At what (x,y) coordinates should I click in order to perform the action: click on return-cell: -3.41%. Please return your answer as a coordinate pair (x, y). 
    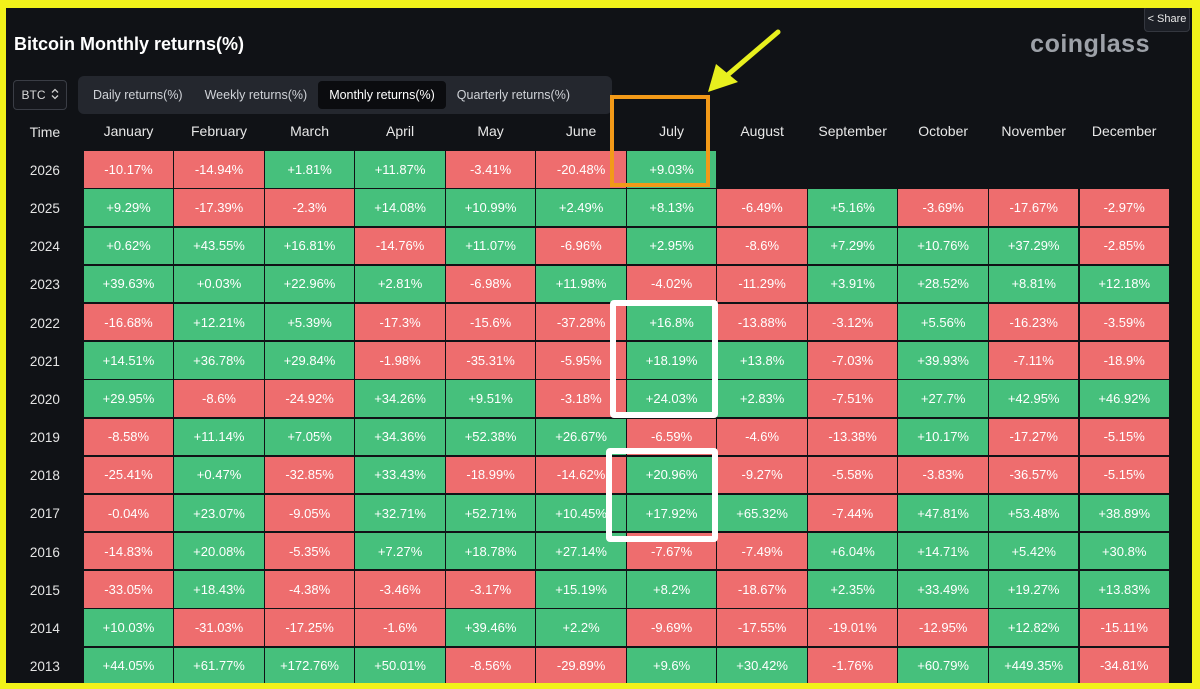
    Looking at the image, I should click on (490, 169).